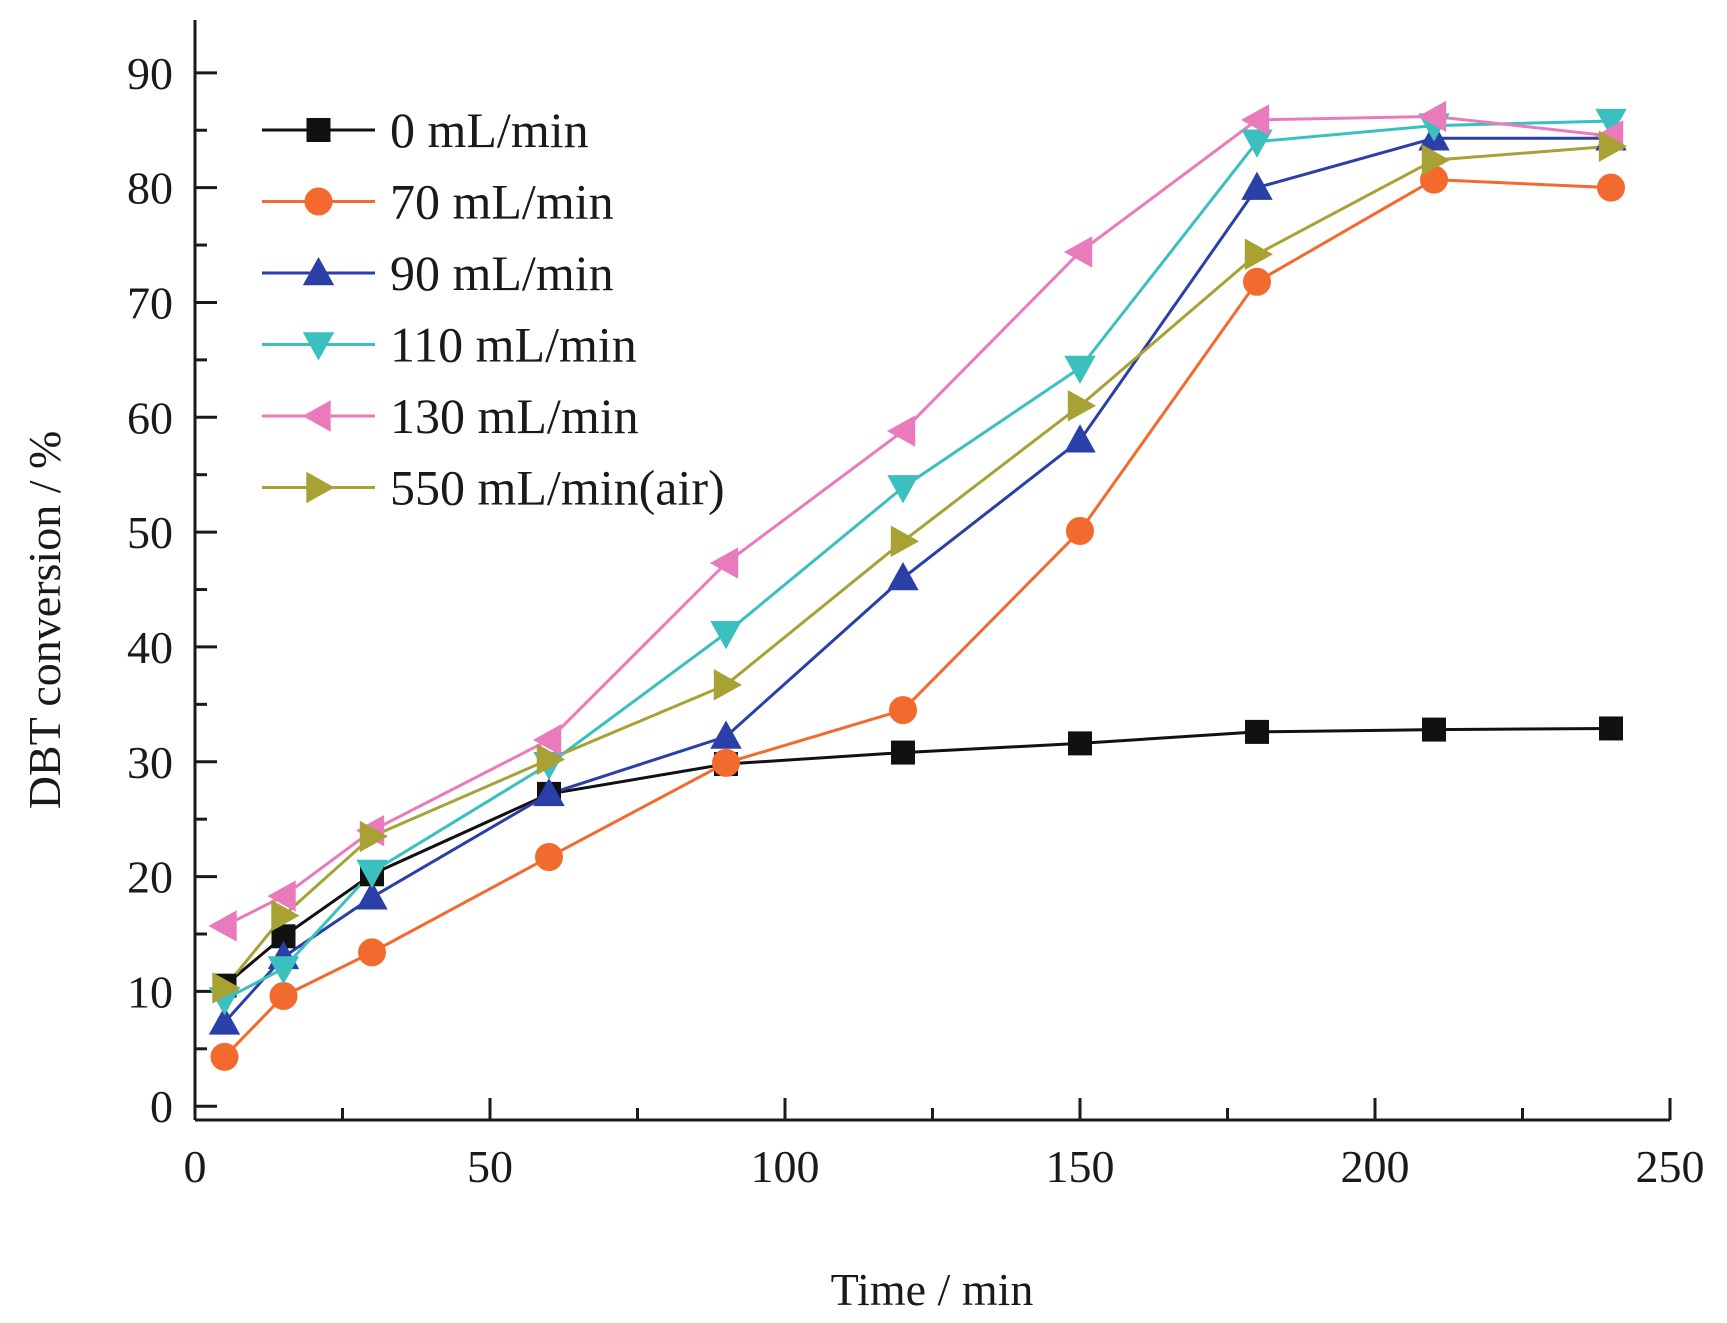 This screenshot has width=1727, height=1323. Describe the element at coordinates (932, 1289) in the screenshot. I see `x-axis-title: Time / min` at that location.